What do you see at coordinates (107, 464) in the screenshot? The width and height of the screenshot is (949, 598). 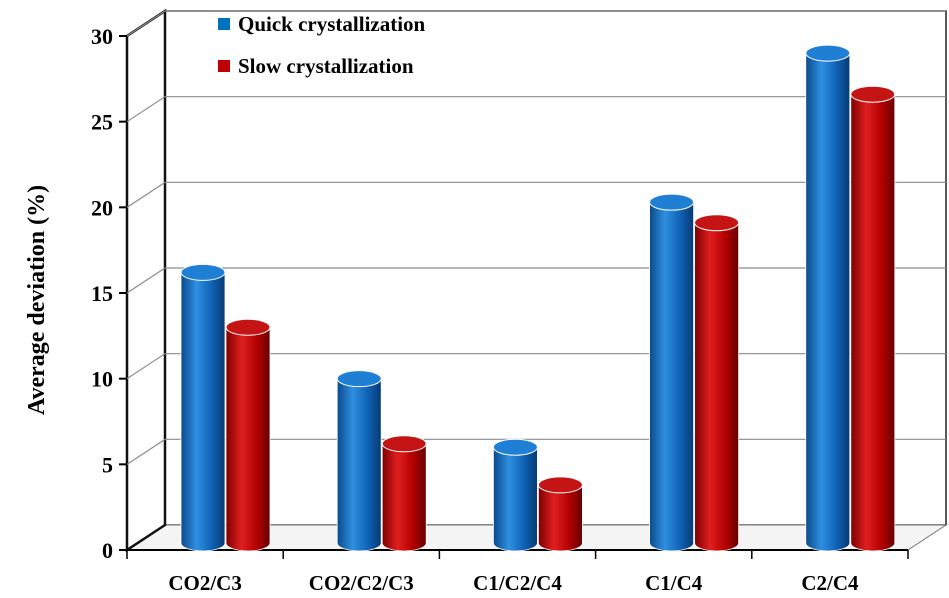 I see `y-tick-label: 5` at bounding box center [107, 464].